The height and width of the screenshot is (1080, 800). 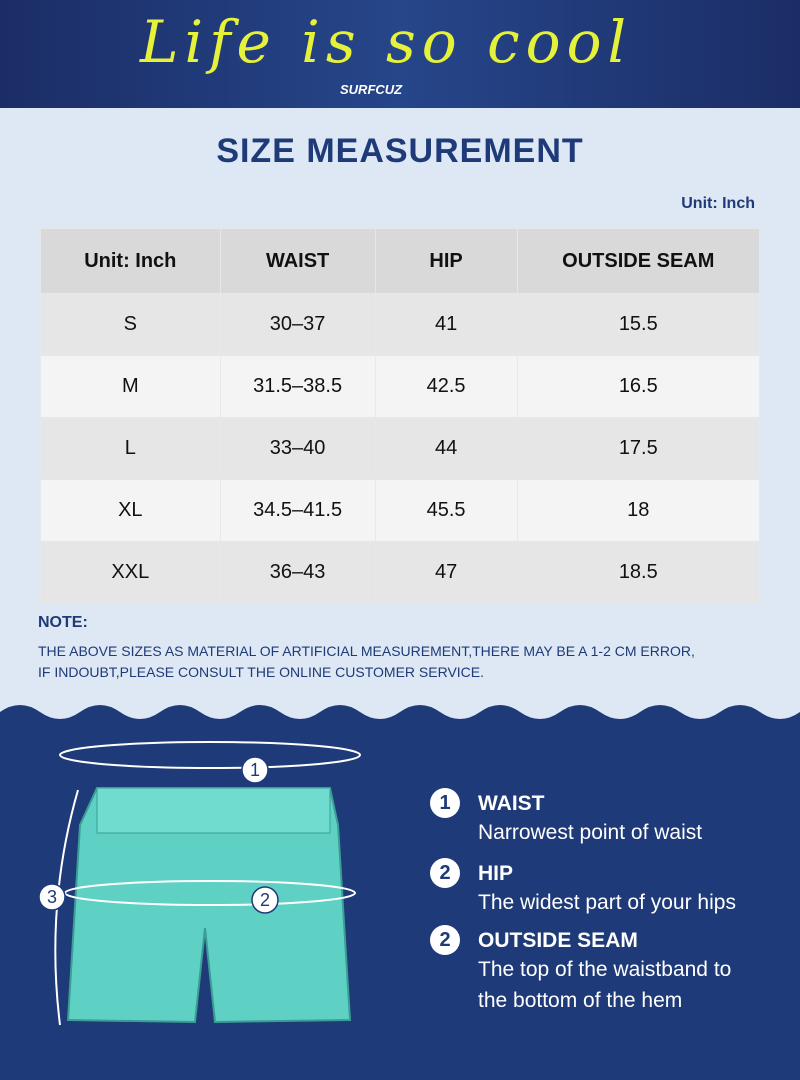 I want to click on waist-ring, so click(x=210, y=755).